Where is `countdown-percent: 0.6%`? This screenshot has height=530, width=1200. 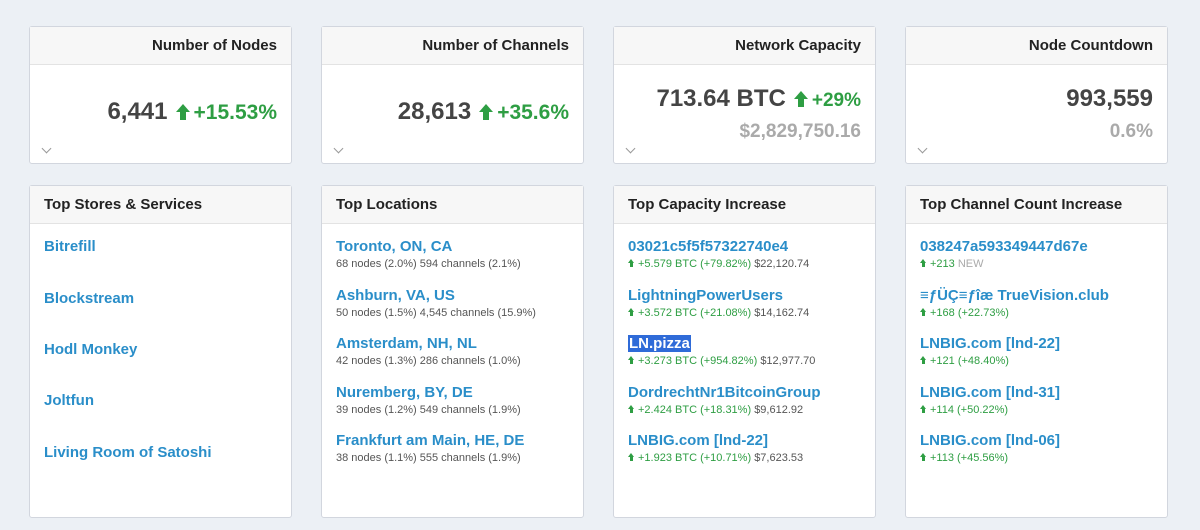
countdown-percent: 0.6% is located at coordinates (1131, 131).